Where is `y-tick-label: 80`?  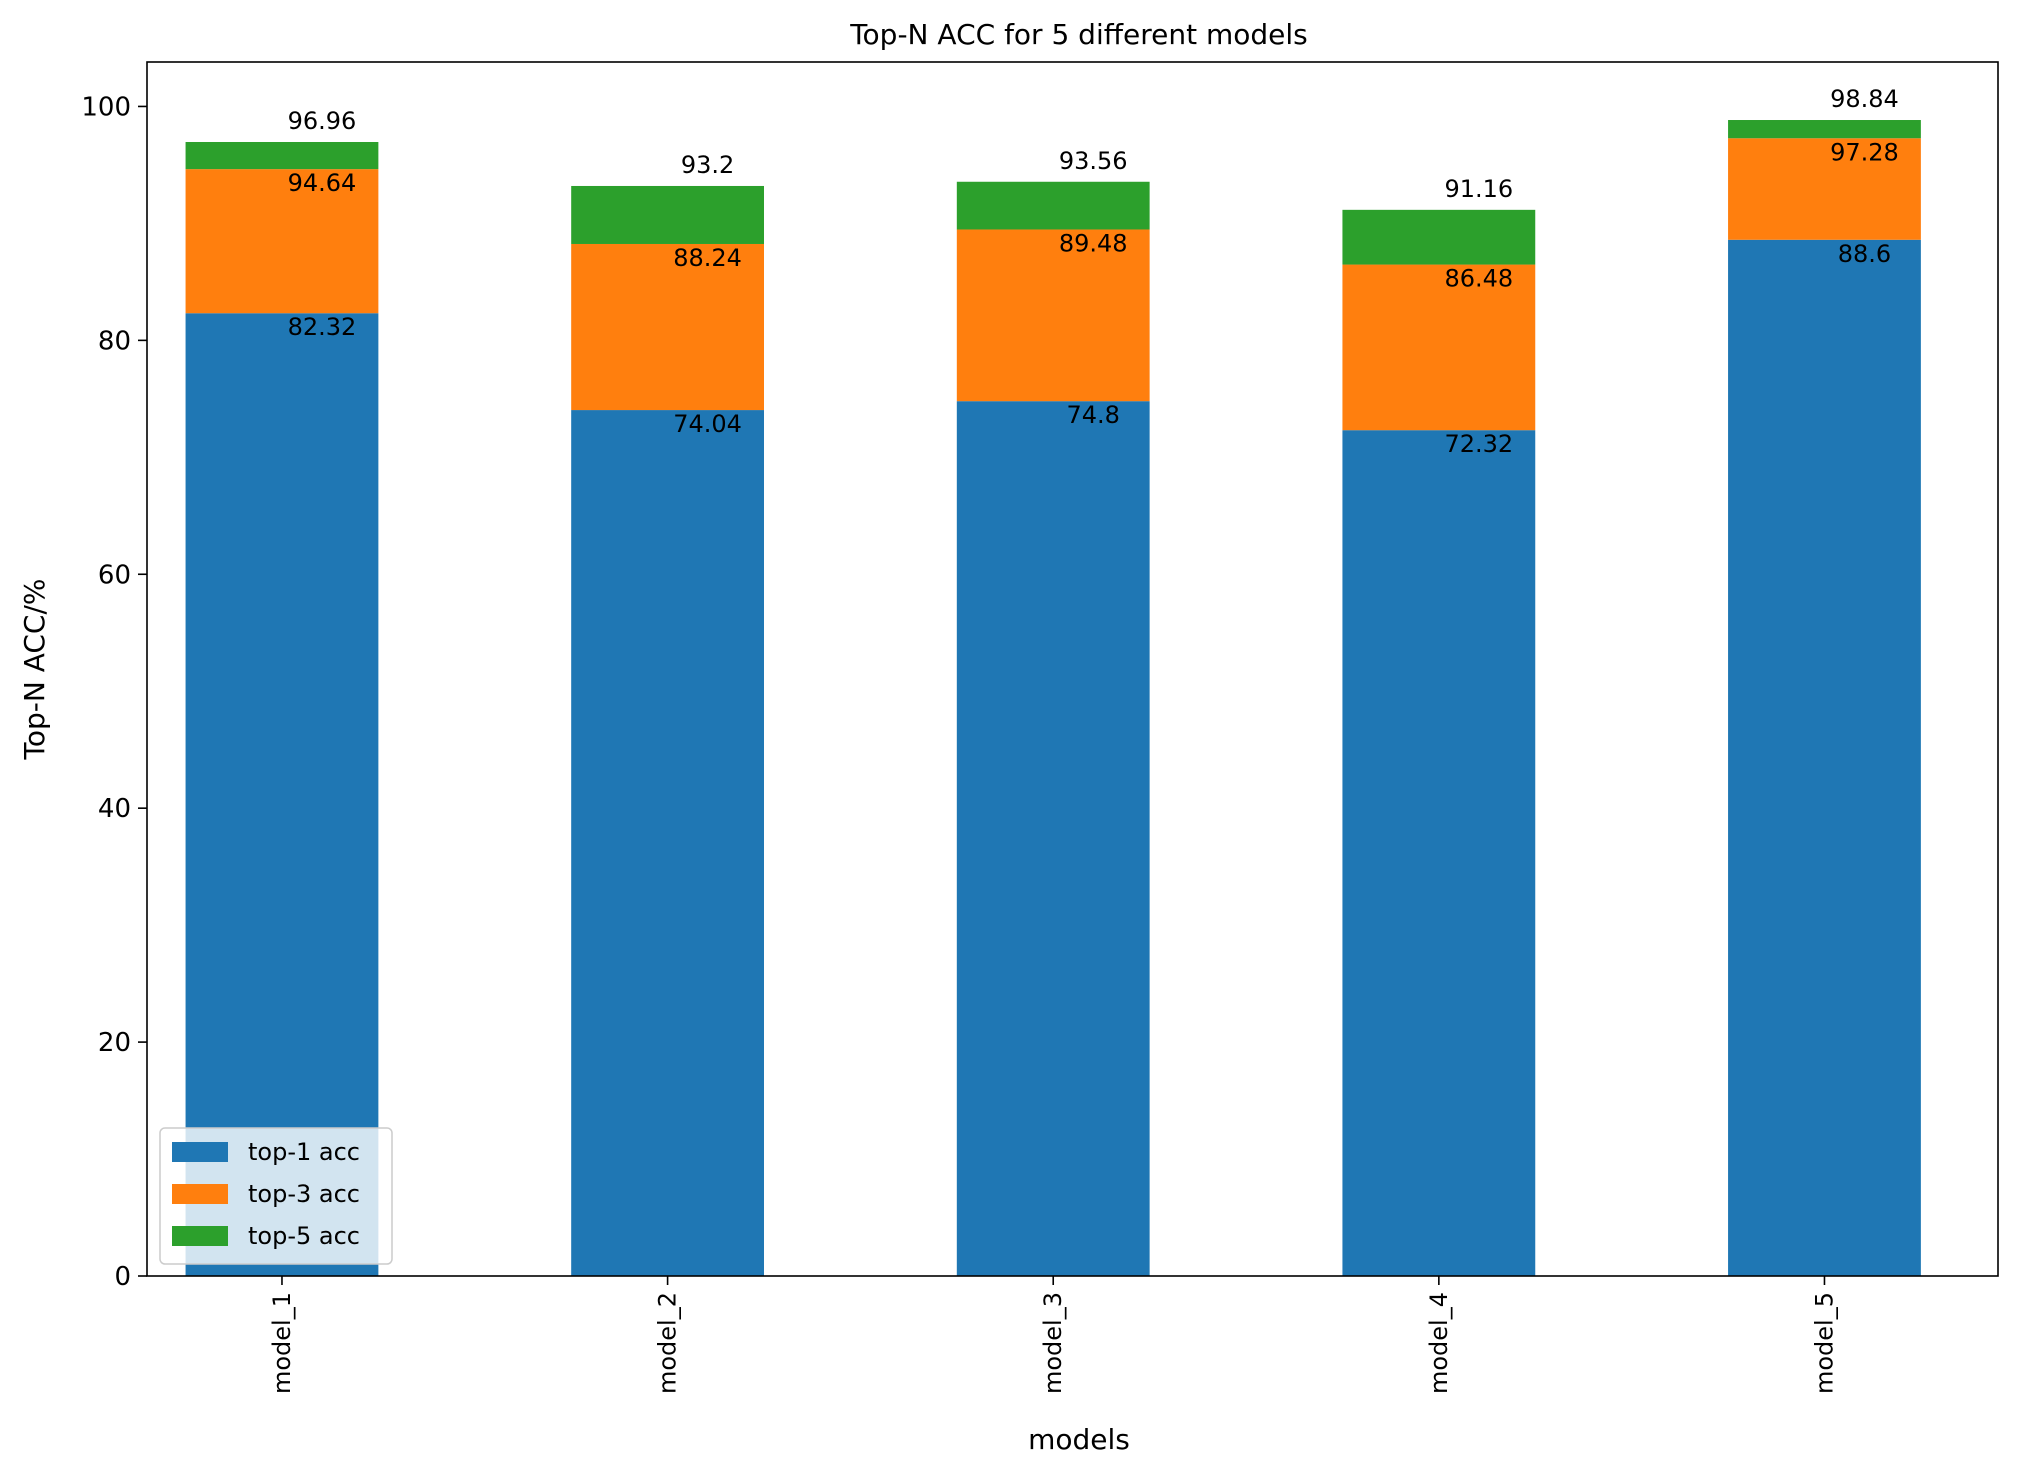
y-tick-label: 80 is located at coordinates (114, 341).